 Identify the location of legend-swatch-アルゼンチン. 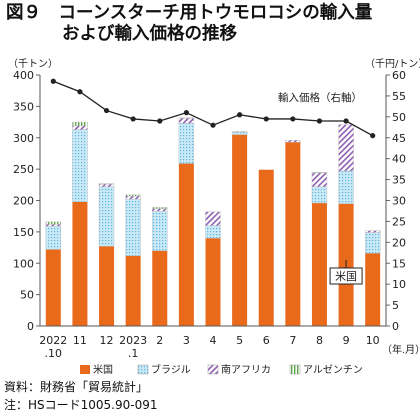
(295, 369).